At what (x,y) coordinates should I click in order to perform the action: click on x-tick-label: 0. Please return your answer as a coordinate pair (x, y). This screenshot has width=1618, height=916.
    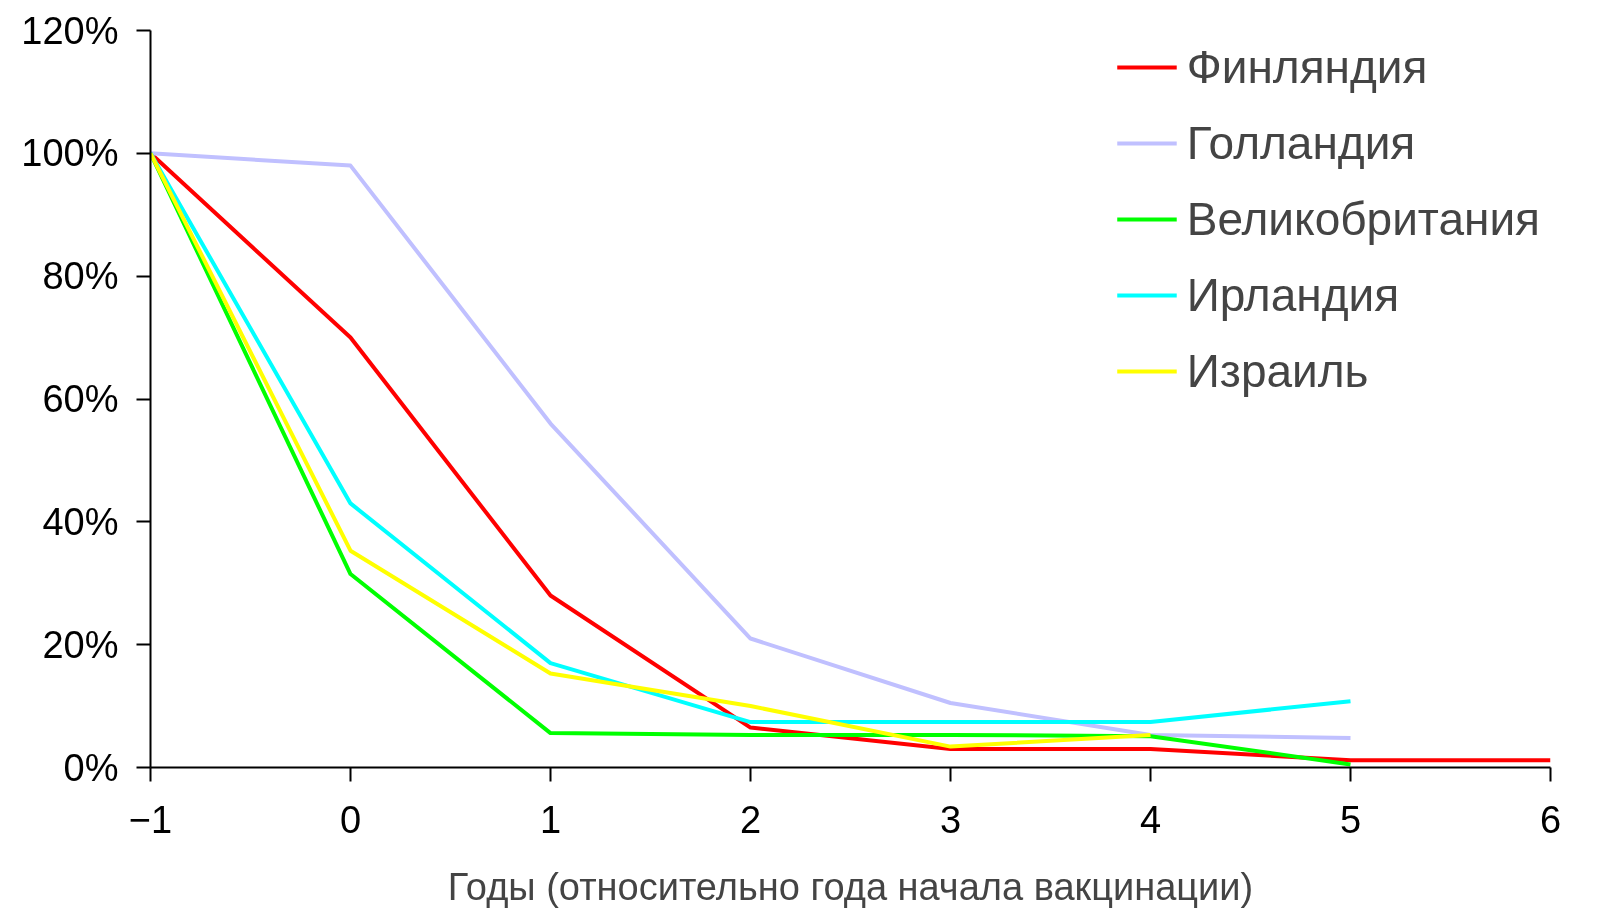
    Looking at the image, I should click on (350, 819).